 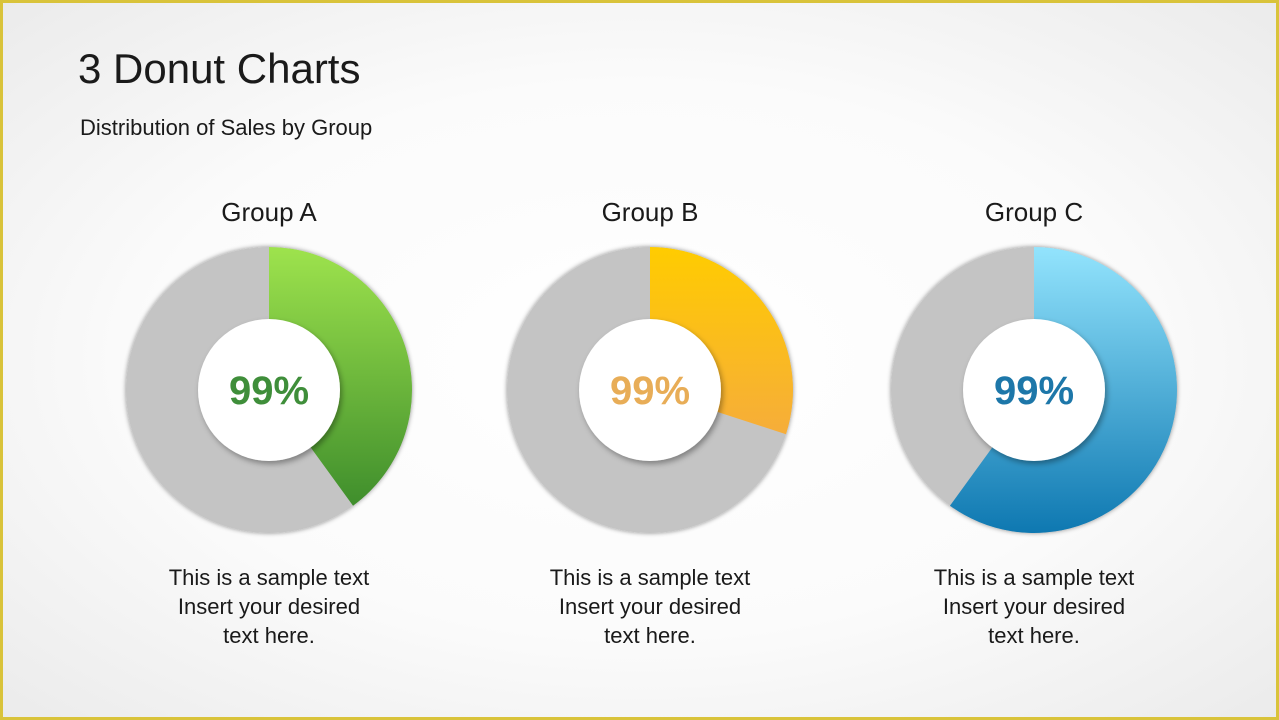 I want to click on slide-title: 3 Donut Charts, so click(x=219, y=68).